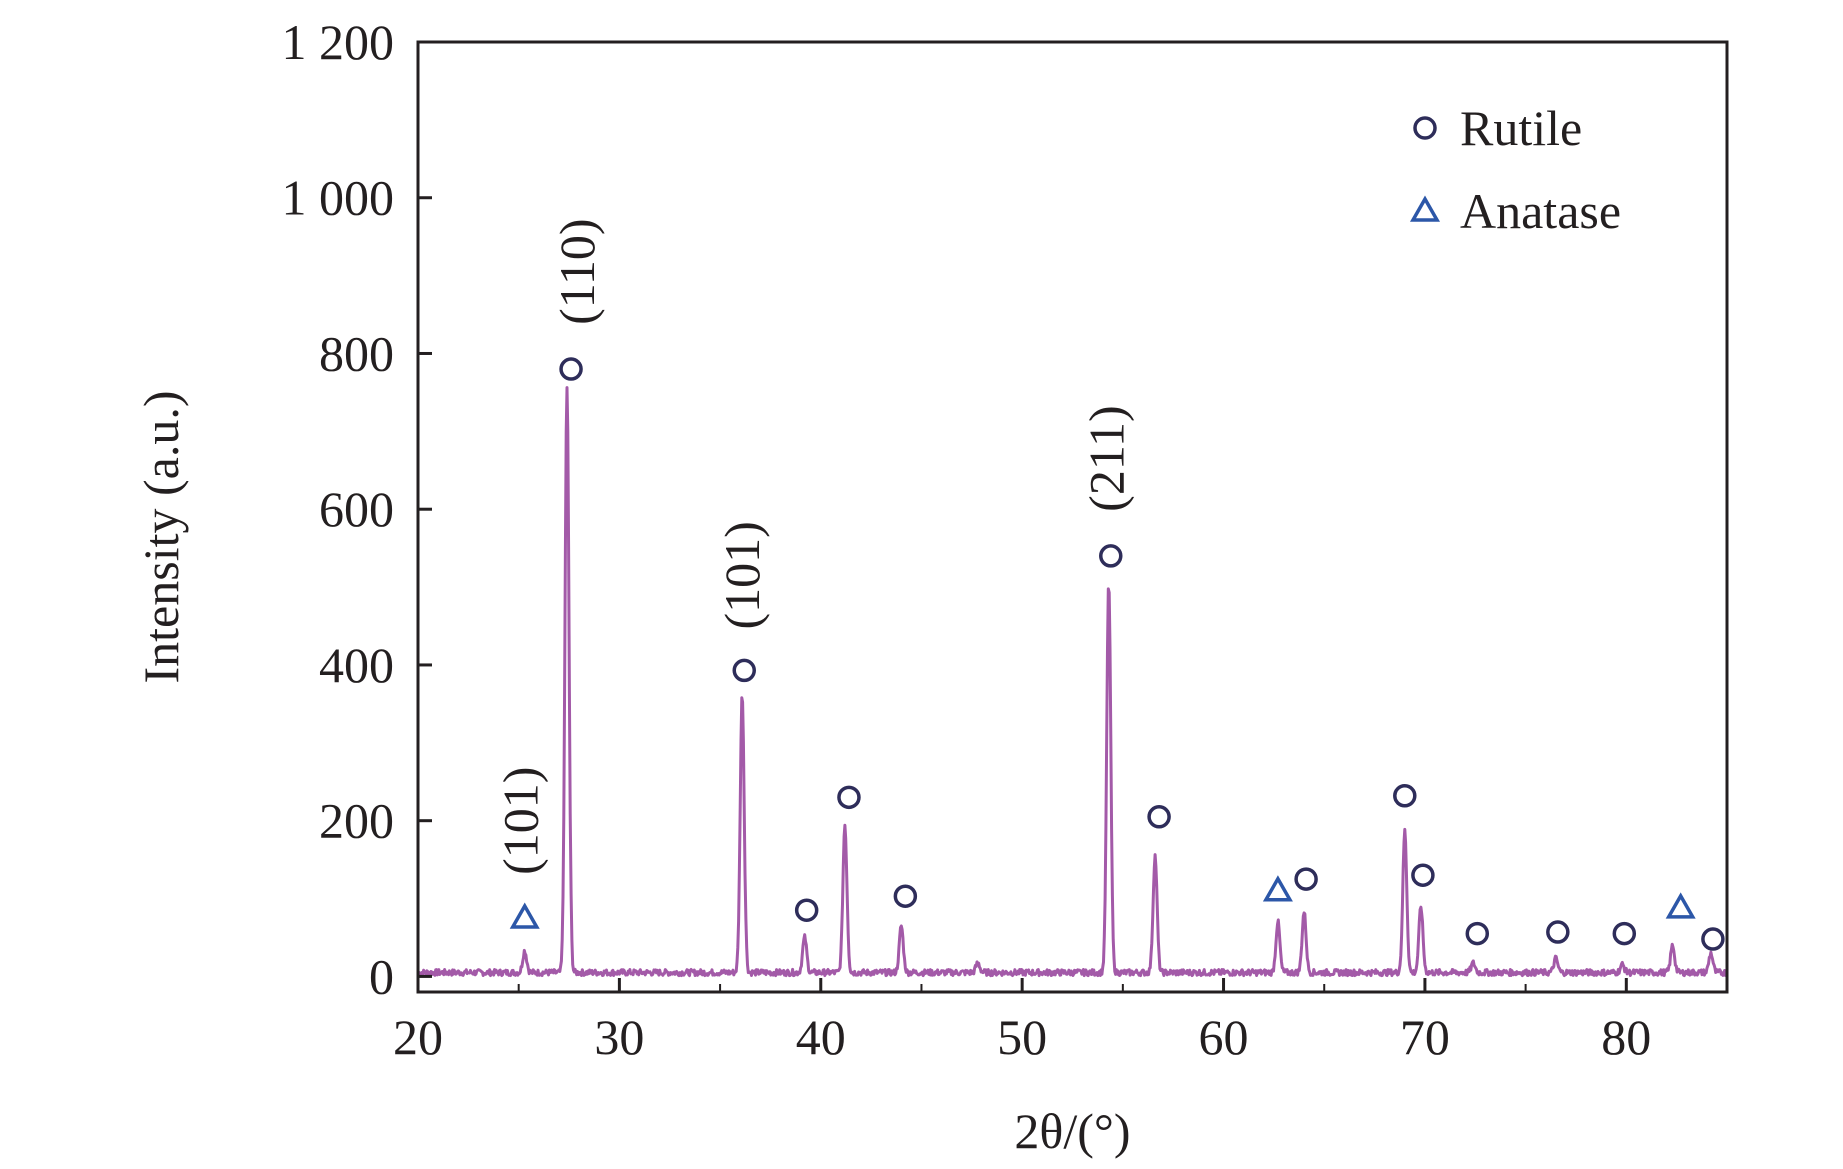 This screenshot has width=1843, height=1169. What do you see at coordinates (821, 1037) in the screenshot?
I see `x-tick-label: 40` at bounding box center [821, 1037].